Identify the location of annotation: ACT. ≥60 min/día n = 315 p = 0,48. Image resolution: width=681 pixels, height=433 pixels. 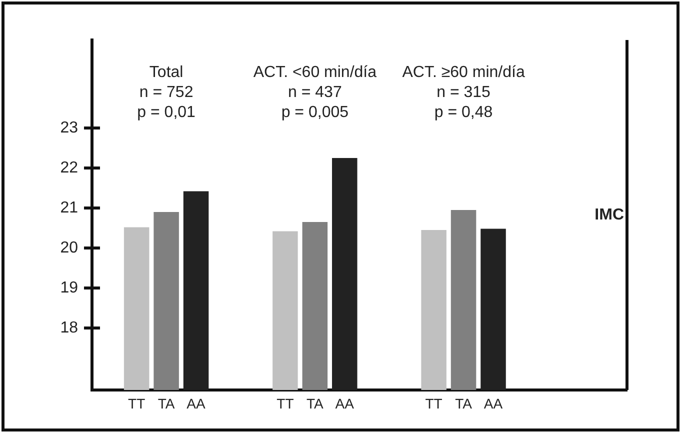
(463, 92).